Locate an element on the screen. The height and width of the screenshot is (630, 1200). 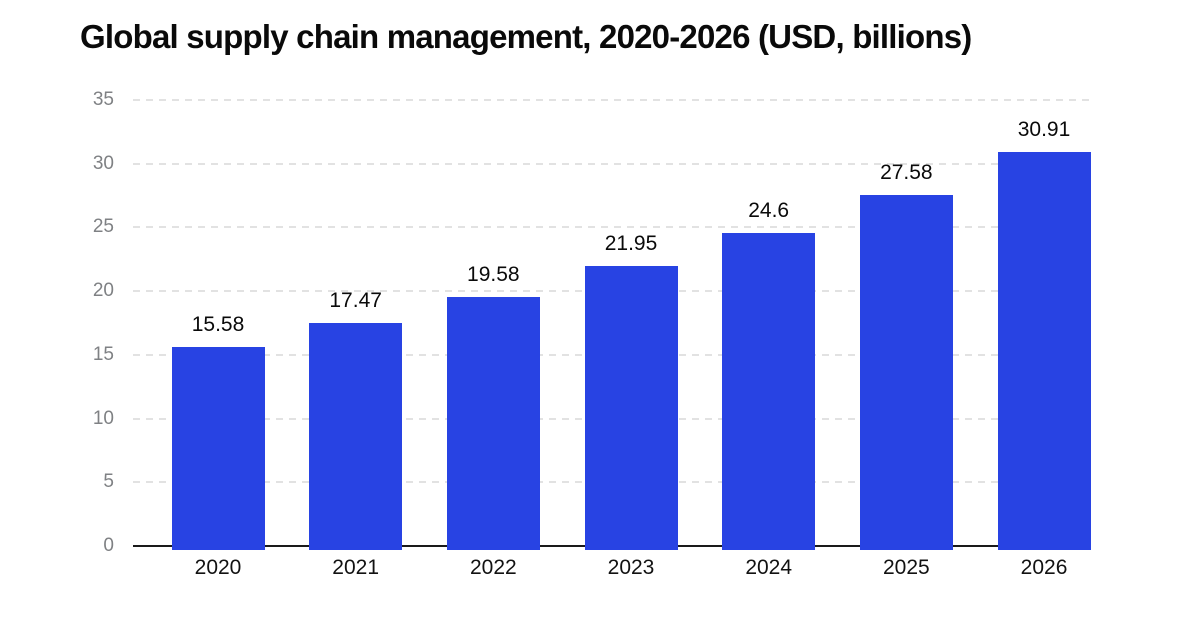
bar-value-label: 24.6 is located at coordinates (769, 210).